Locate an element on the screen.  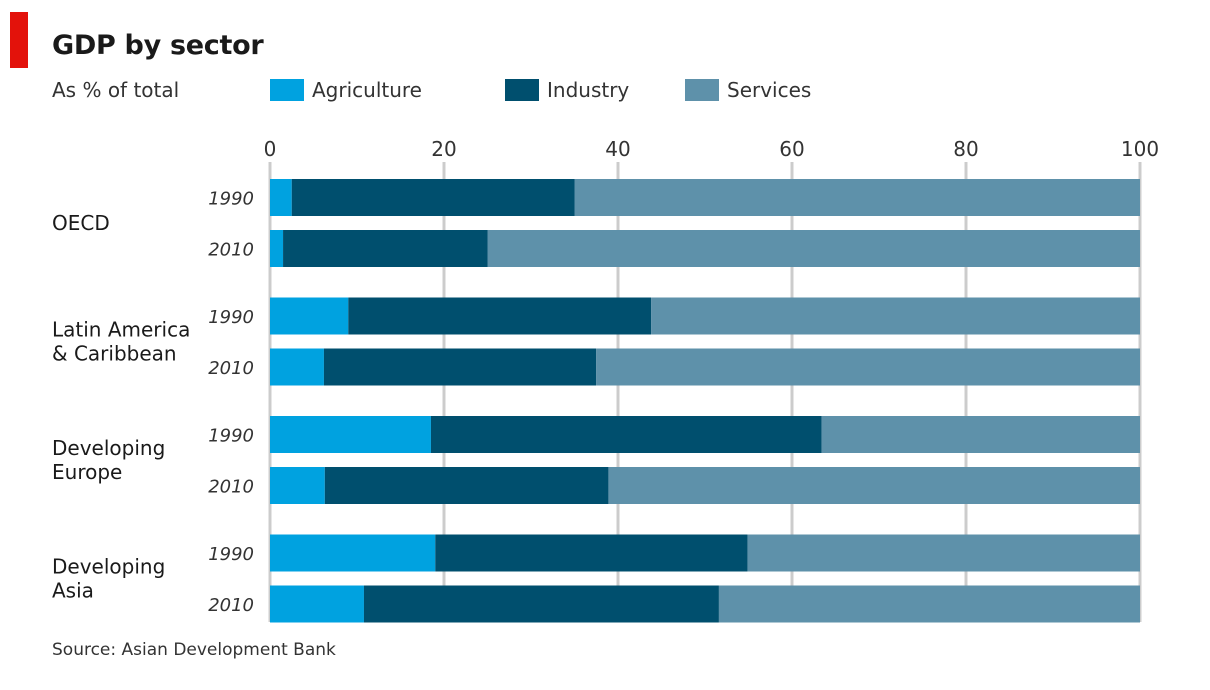
legend-item-services: Services is located at coordinates (748, 90).